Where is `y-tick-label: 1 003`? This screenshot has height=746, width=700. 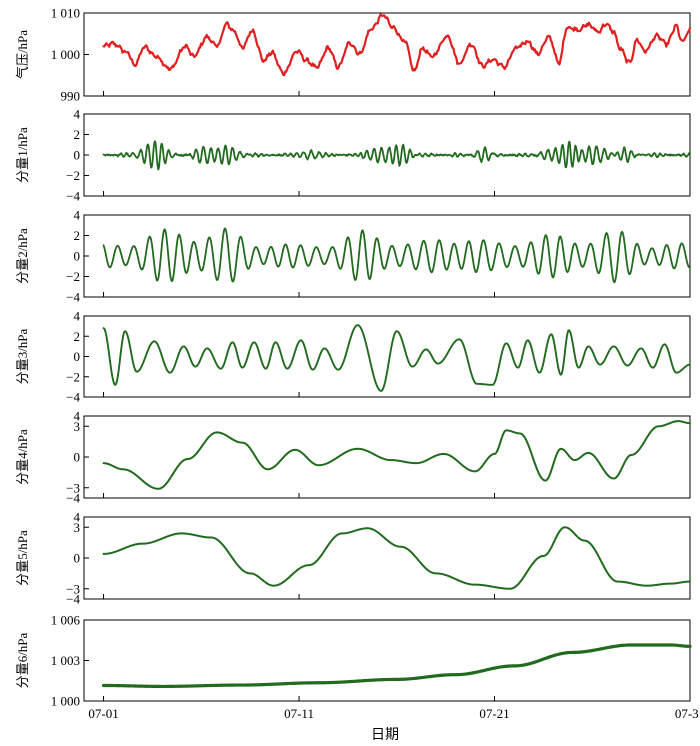 y-tick-label: 1 003 is located at coordinates (65, 660).